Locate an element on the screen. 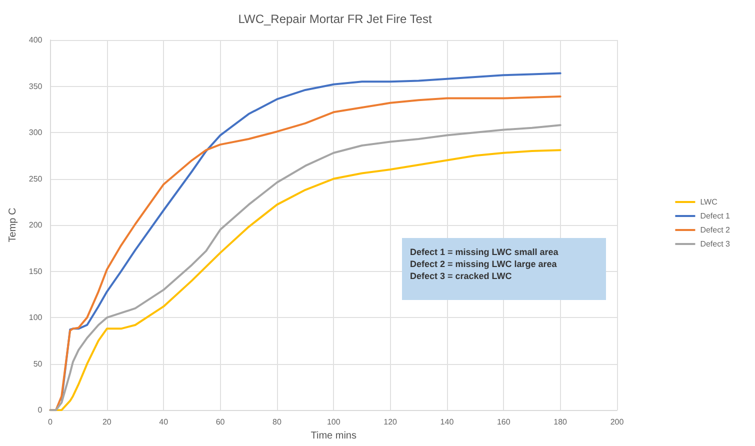 This screenshot has width=755, height=446. y-tick-label: 300 is located at coordinates (35, 133).